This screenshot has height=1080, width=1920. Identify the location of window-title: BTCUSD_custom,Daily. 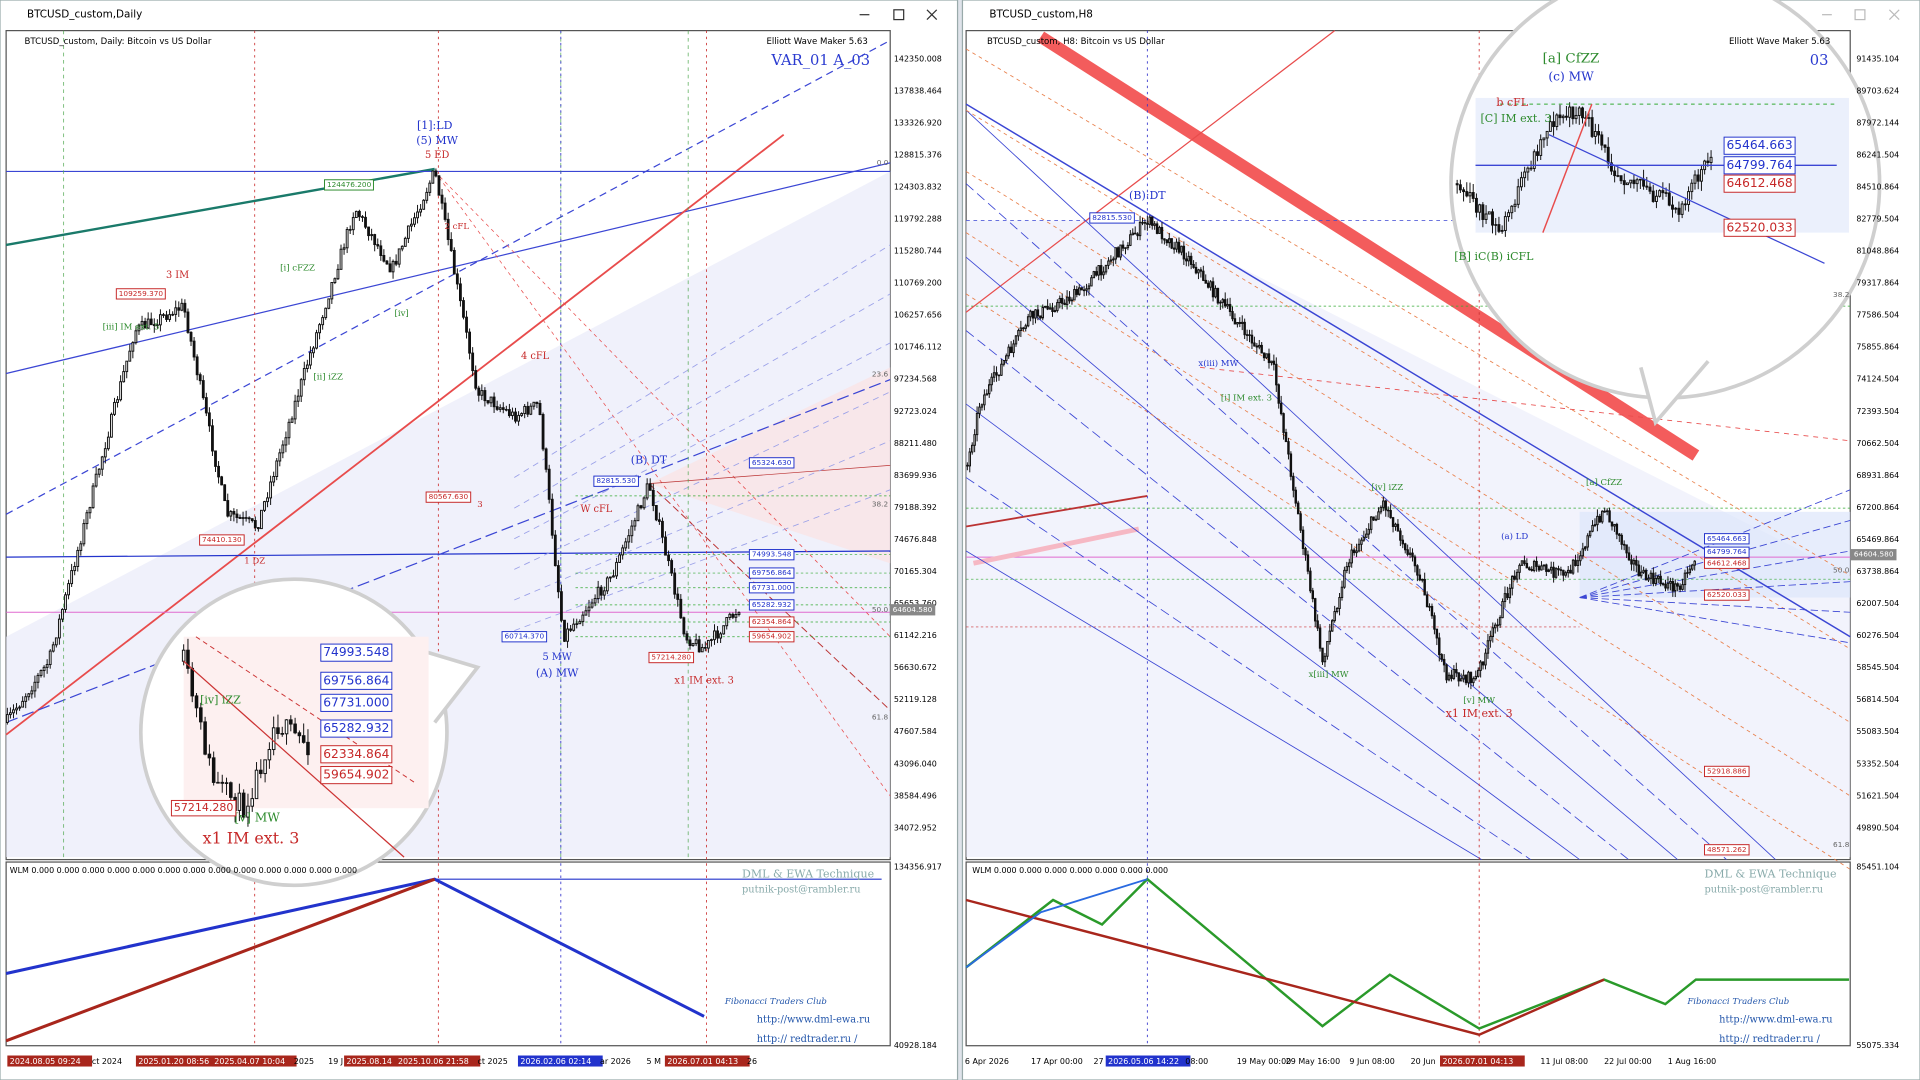
(84, 15).